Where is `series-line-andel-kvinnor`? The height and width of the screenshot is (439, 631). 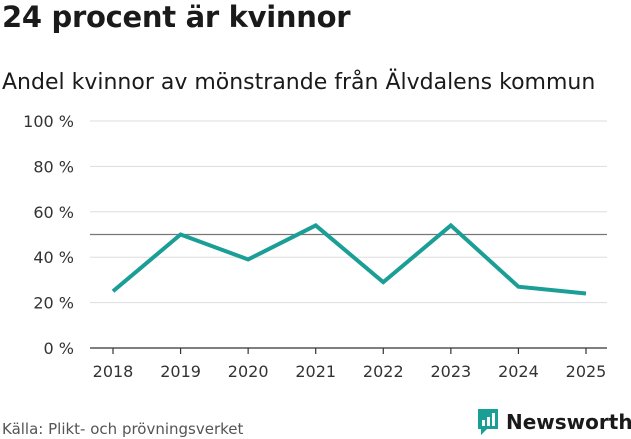
series-line-andel-kvinnor is located at coordinates (349, 259).